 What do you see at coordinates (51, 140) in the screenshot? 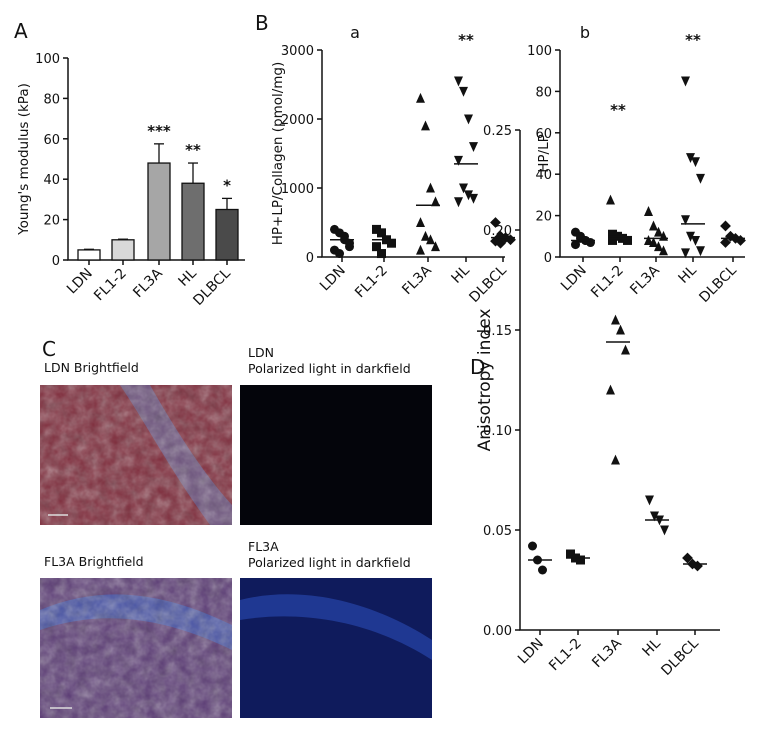
I see `y-tick-label: 60` at bounding box center [51, 140].